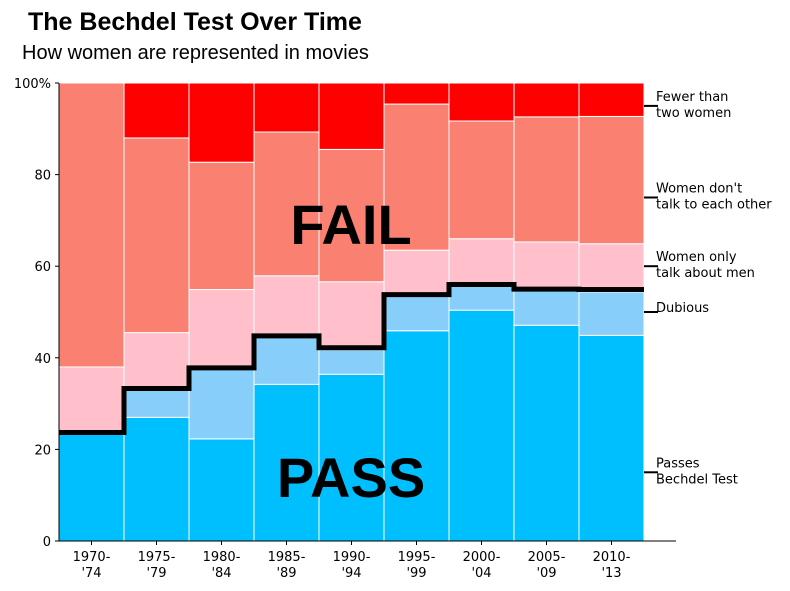 This screenshot has width=790, height=591. Describe the element at coordinates (612, 565) in the screenshot. I see `x-tick-label: 2010-'13` at that location.